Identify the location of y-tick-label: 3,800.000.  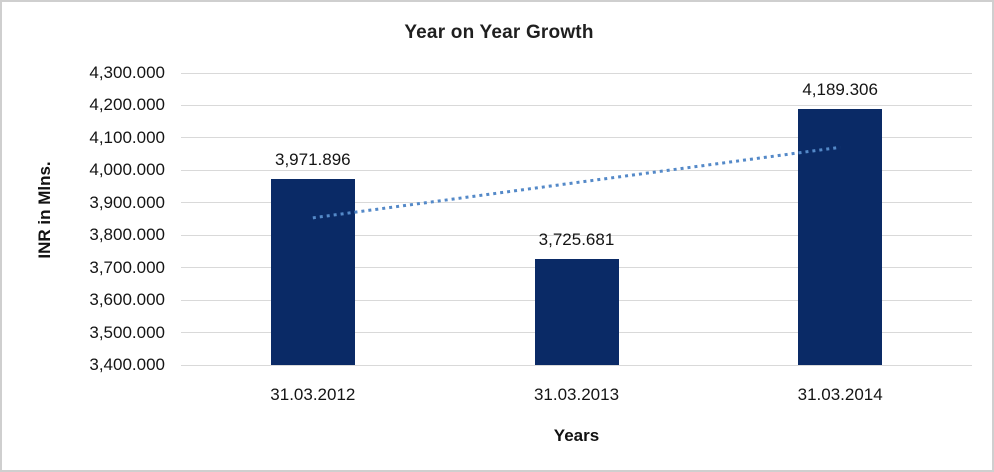
(127, 235).